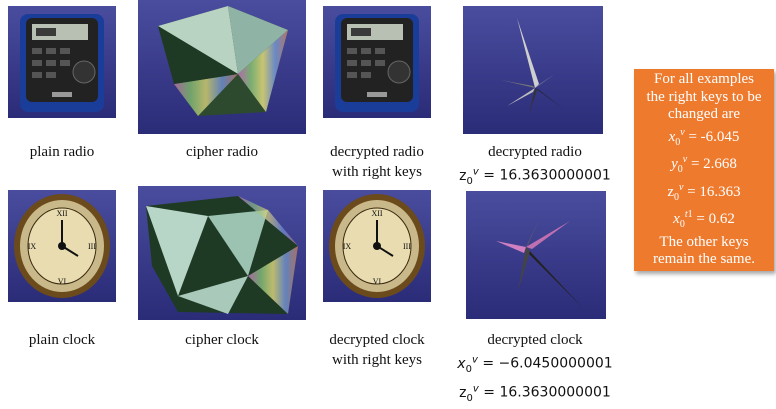 This screenshot has width=776, height=409. What do you see at coordinates (377, 62) in the screenshot?
I see `decrypted-radio-right-keys-image` at bounding box center [377, 62].